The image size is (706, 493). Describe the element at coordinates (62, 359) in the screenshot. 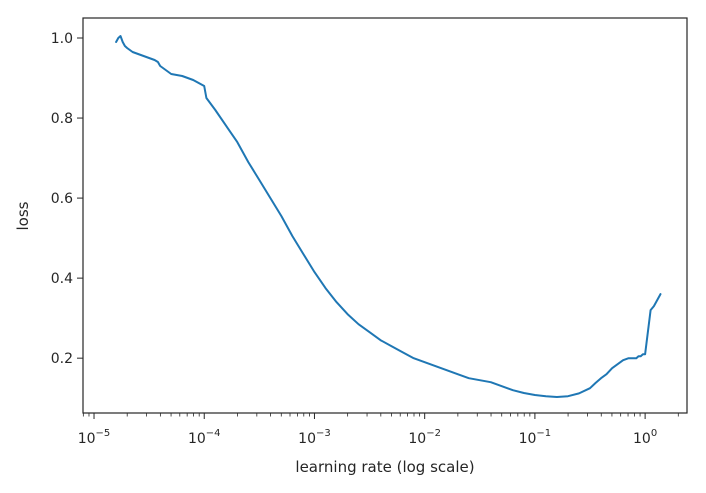

I see `y-tick-label: 0.2` at that location.